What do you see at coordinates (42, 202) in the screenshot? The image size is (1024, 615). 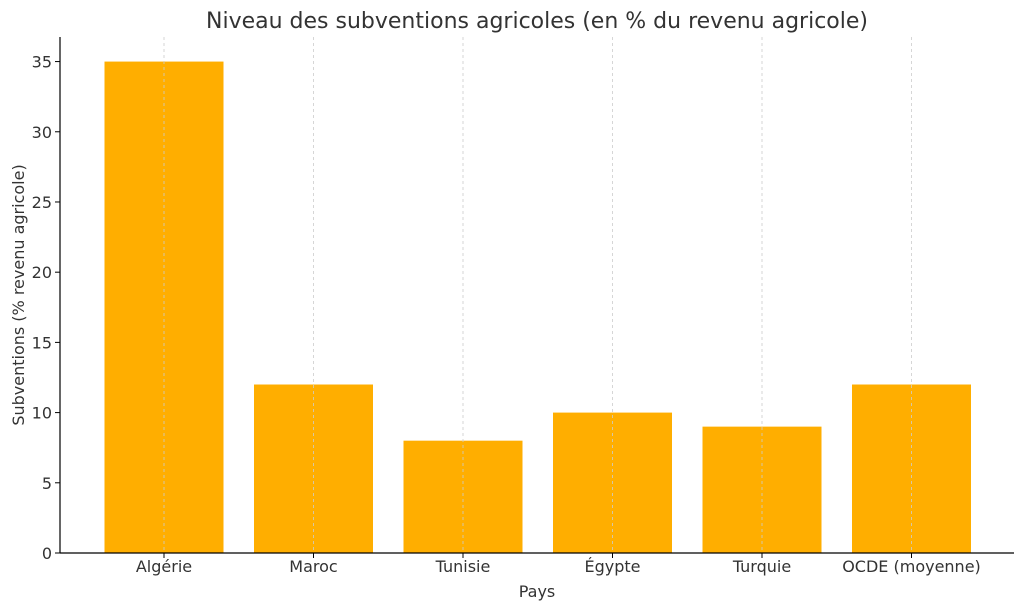 I see `y-tick-label-5: 25` at bounding box center [42, 202].